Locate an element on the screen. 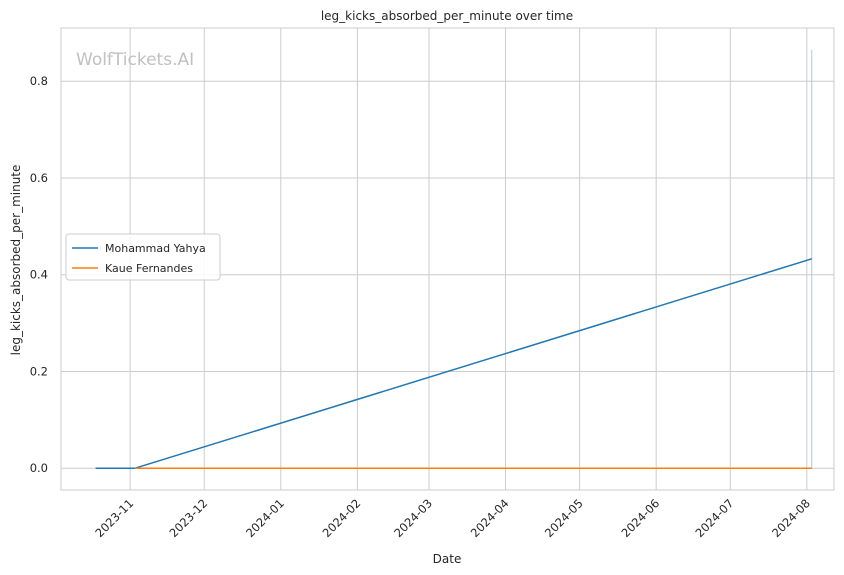 Image resolution: width=844 pixels, height=575 pixels. x-tick-label: 2023-12 is located at coordinates (188, 518).